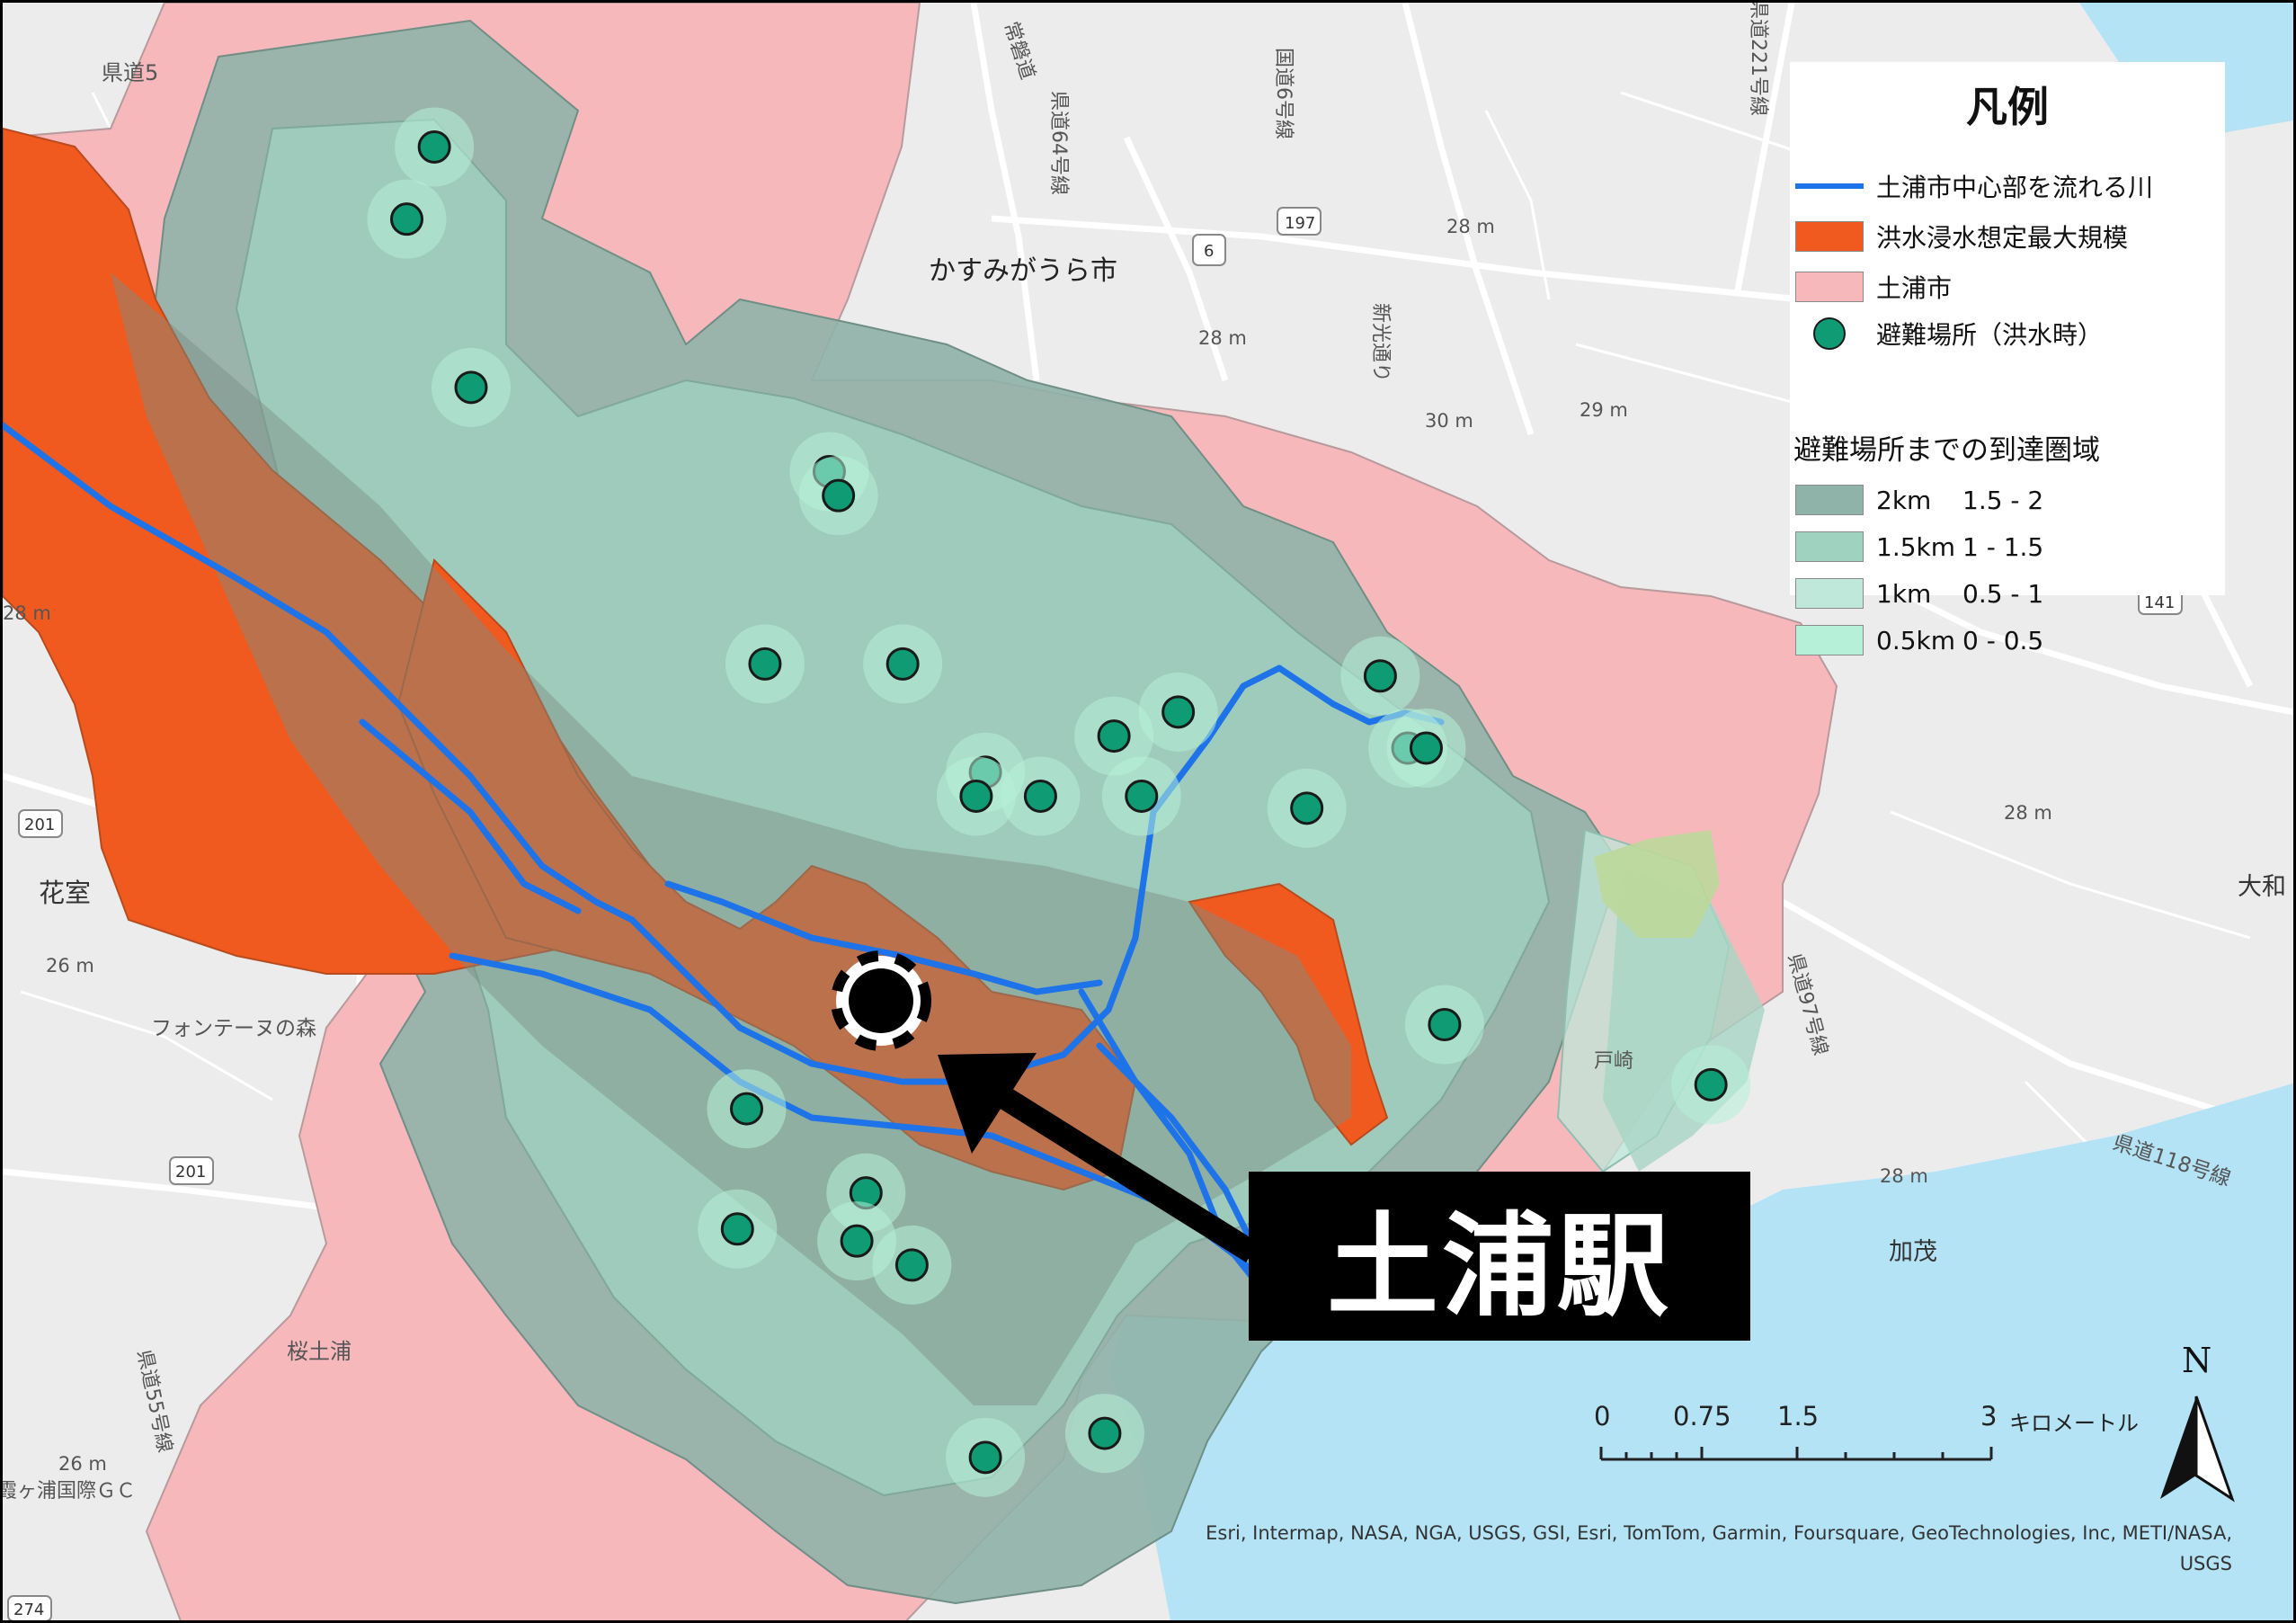 This screenshot has width=2296, height=1623. I want to click on reach-1km-range: 0.5 - 1, so click(2003, 593).